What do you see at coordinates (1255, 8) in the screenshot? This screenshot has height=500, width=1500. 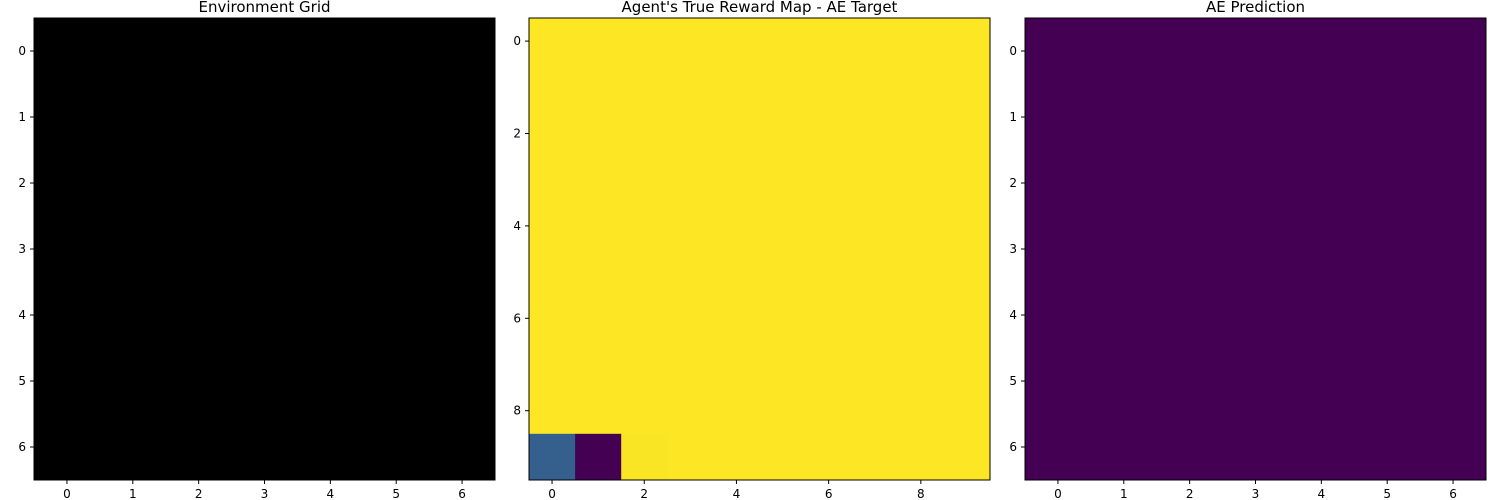 I see `panel-title: AE Prediction` at bounding box center [1255, 8].